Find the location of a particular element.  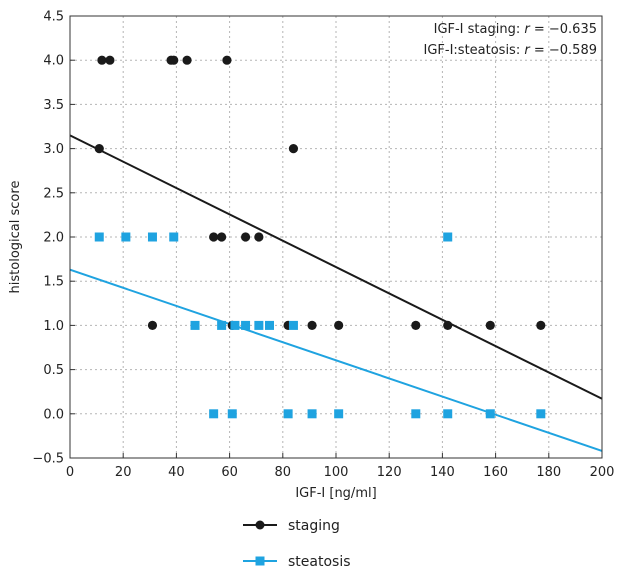

x-tick-label: 0 is located at coordinates (70, 472).